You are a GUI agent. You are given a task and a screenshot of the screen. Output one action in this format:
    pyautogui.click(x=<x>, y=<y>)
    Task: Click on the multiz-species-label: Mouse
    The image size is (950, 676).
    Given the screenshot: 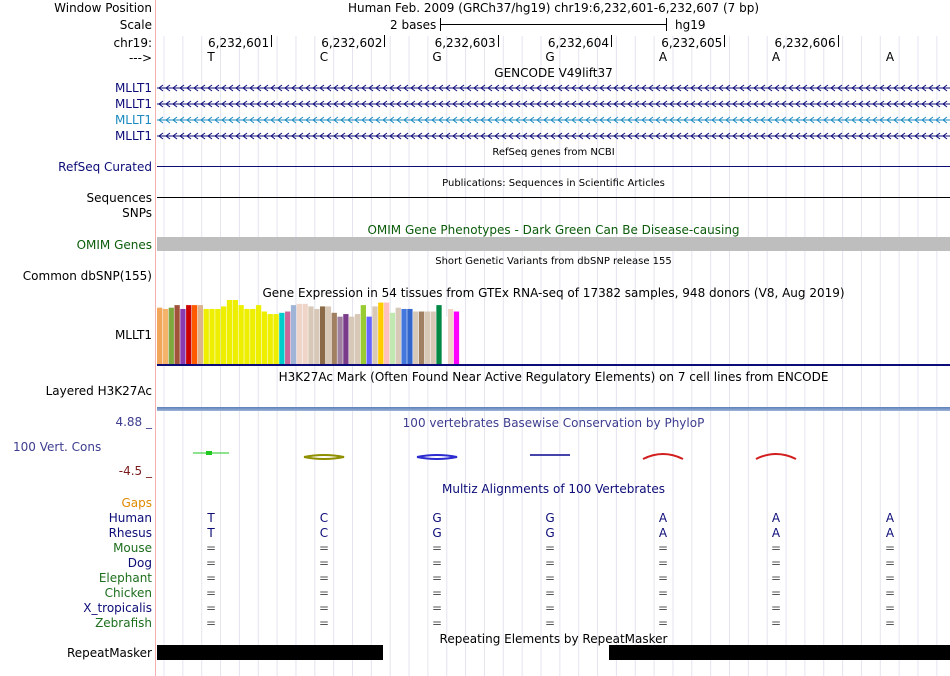 What is the action you would take?
    pyautogui.click(x=132, y=548)
    